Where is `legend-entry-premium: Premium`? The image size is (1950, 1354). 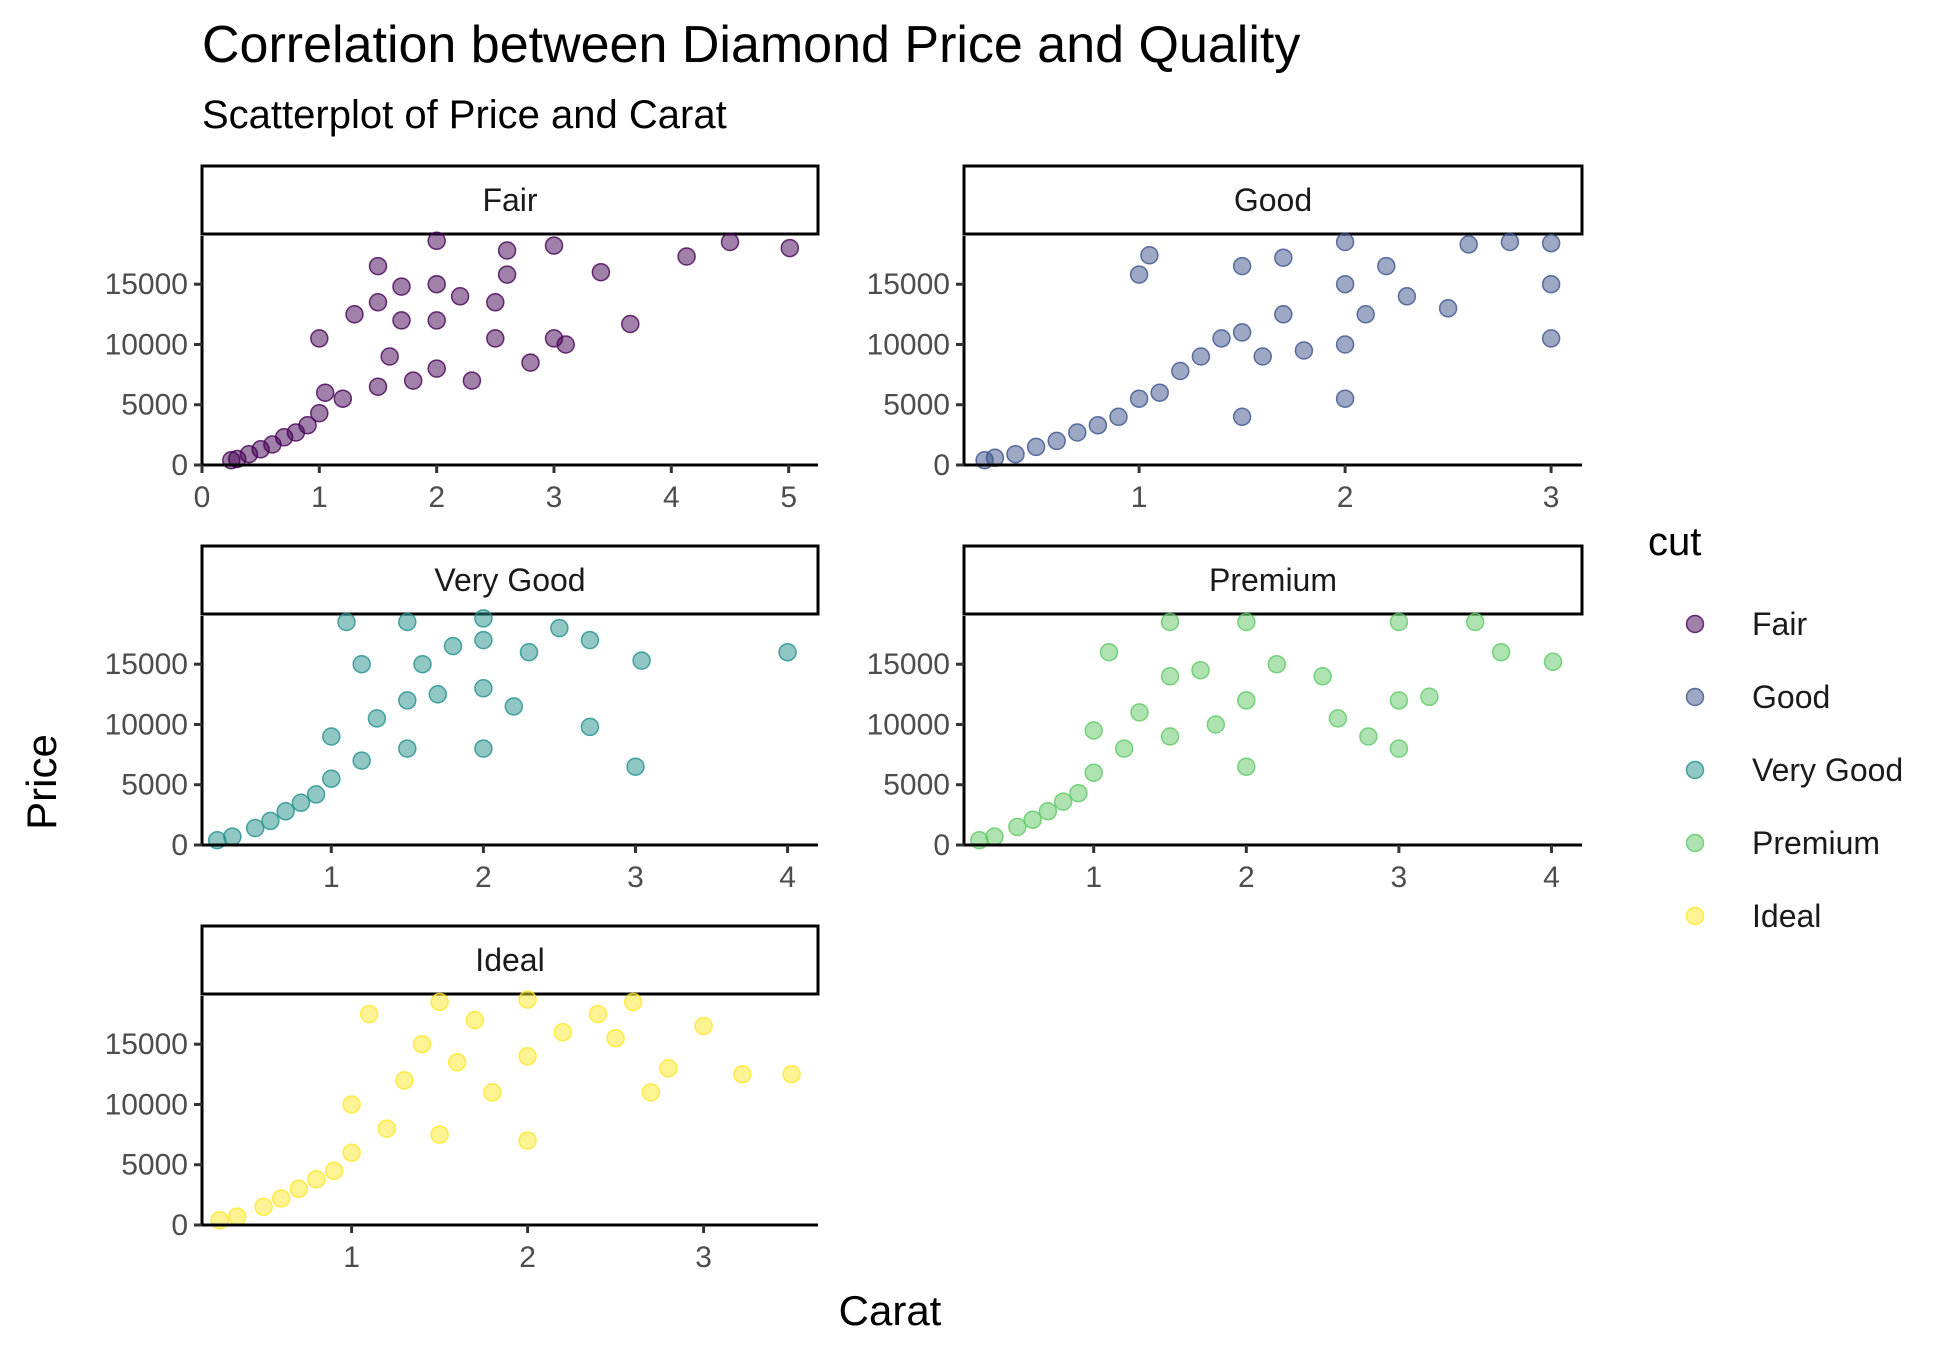 legend-entry-premium: Premium is located at coordinates (1782, 843).